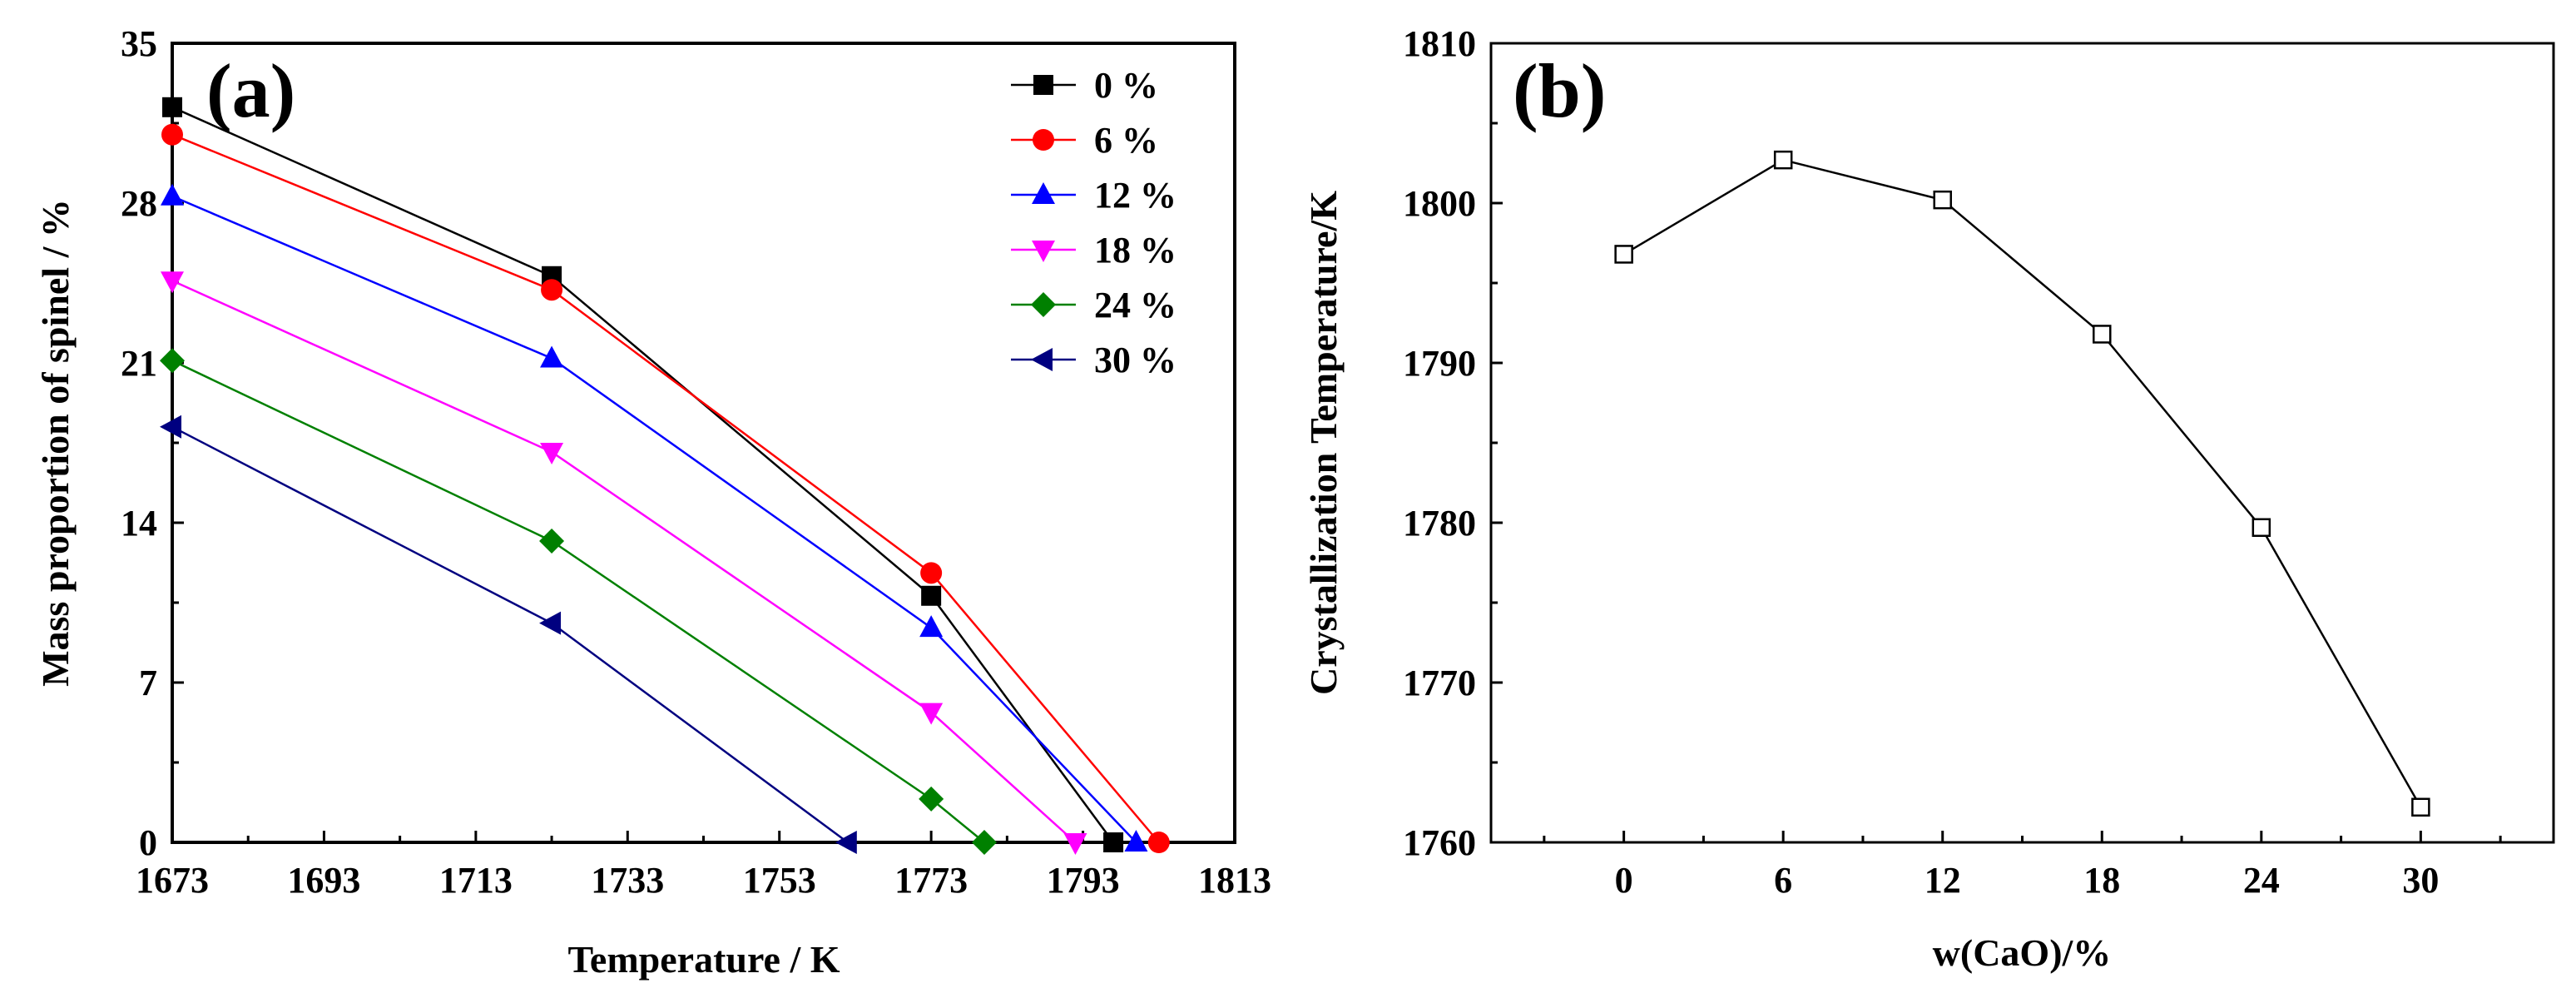 The width and height of the screenshot is (2576, 1008). Describe the element at coordinates (139, 523) in the screenshot. I see `y-tick-label: 14` at that location.